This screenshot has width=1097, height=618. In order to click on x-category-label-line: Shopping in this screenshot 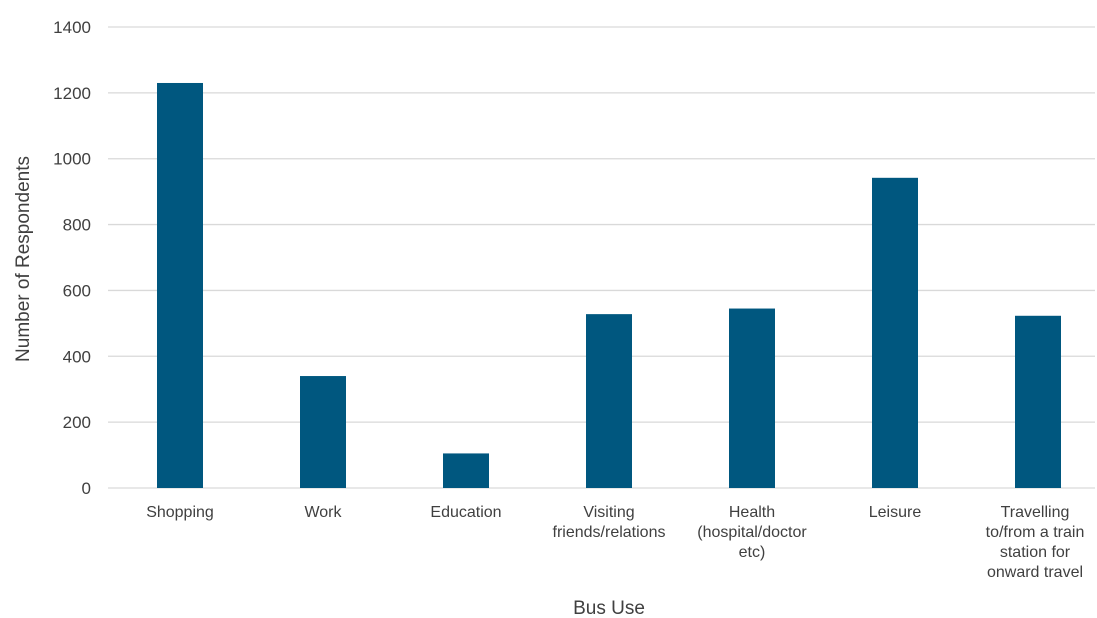, I will do `click(180, 512)`.